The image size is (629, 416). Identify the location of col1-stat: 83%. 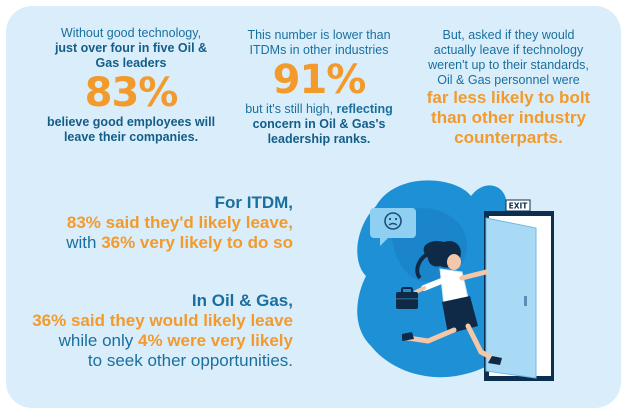
(131, 93).